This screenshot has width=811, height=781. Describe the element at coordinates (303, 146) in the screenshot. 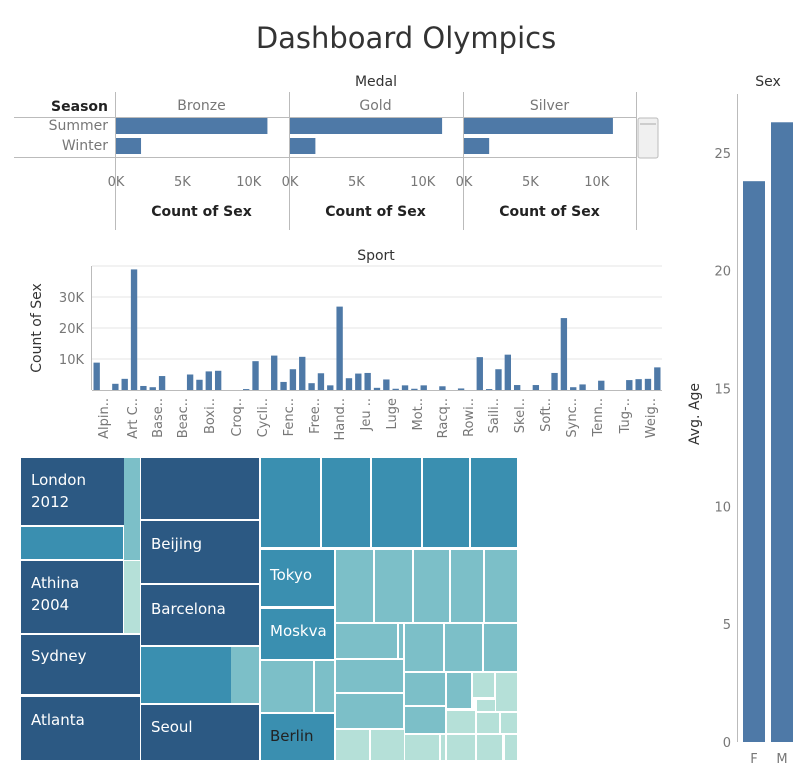

I see `medal-bar-gold-winter` at that location.